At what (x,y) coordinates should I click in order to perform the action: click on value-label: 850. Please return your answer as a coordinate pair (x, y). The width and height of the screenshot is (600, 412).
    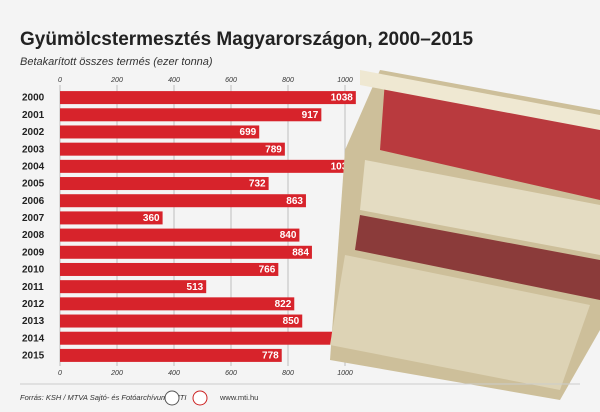
    Looking at the image, I should click on (291, 321).